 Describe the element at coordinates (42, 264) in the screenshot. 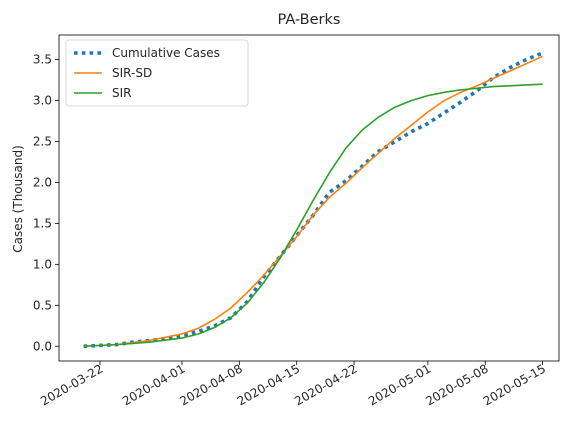

I see `y-tick-label: 1.0` at that location.